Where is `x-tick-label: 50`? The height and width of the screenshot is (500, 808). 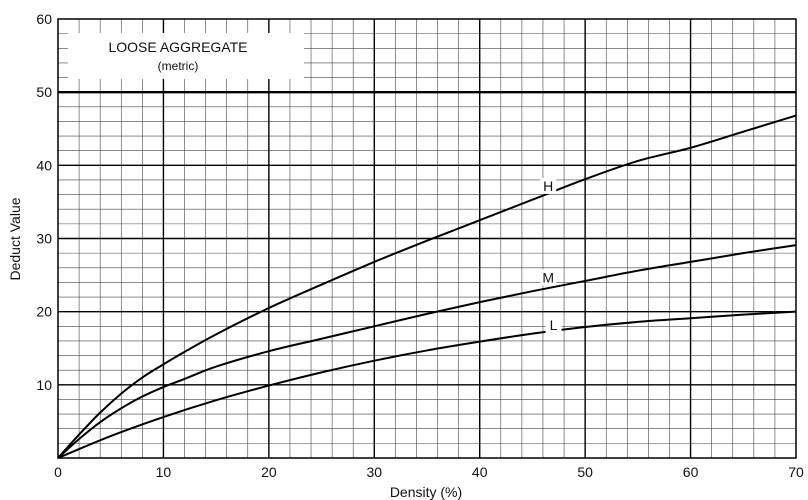 x-tick-label: 50 is located at coordinates (585, 472).